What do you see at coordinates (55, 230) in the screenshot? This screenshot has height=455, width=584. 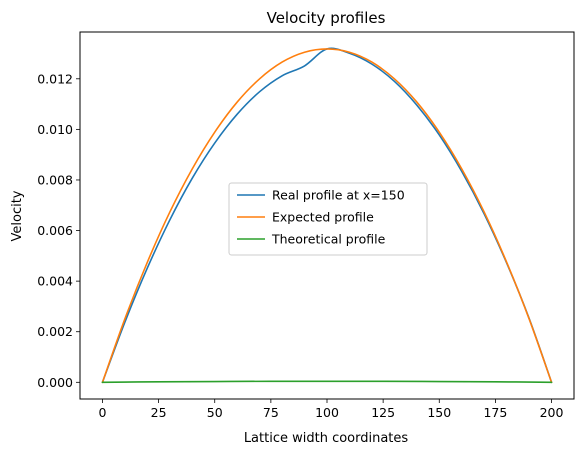 I see `y-tick-label: 0.006` at bounding box center [55, 230].